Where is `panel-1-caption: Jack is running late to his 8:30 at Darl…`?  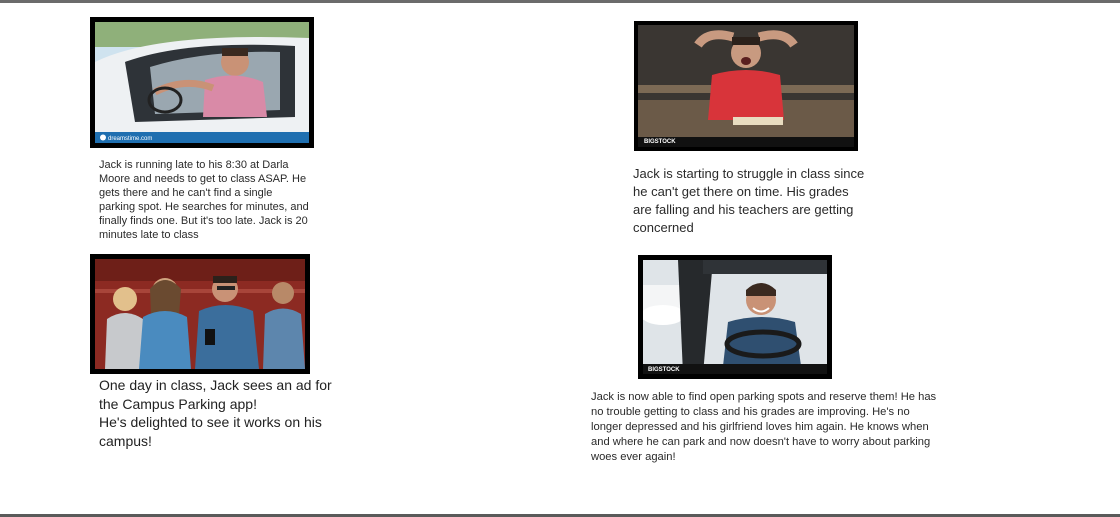
panel-1-caption: Jack is running late to his 8:30 at Darl… is located at coordinates (204, 200).